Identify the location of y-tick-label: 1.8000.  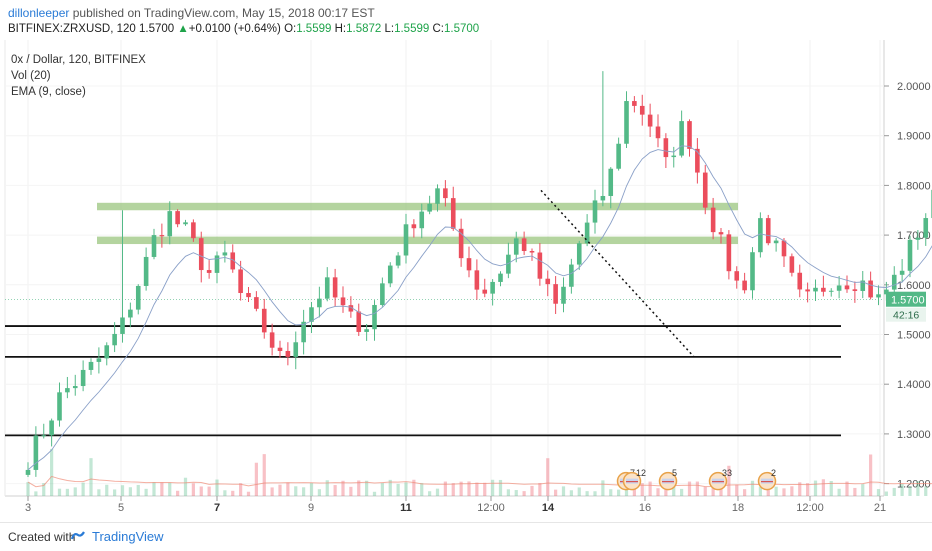
(914, 186).